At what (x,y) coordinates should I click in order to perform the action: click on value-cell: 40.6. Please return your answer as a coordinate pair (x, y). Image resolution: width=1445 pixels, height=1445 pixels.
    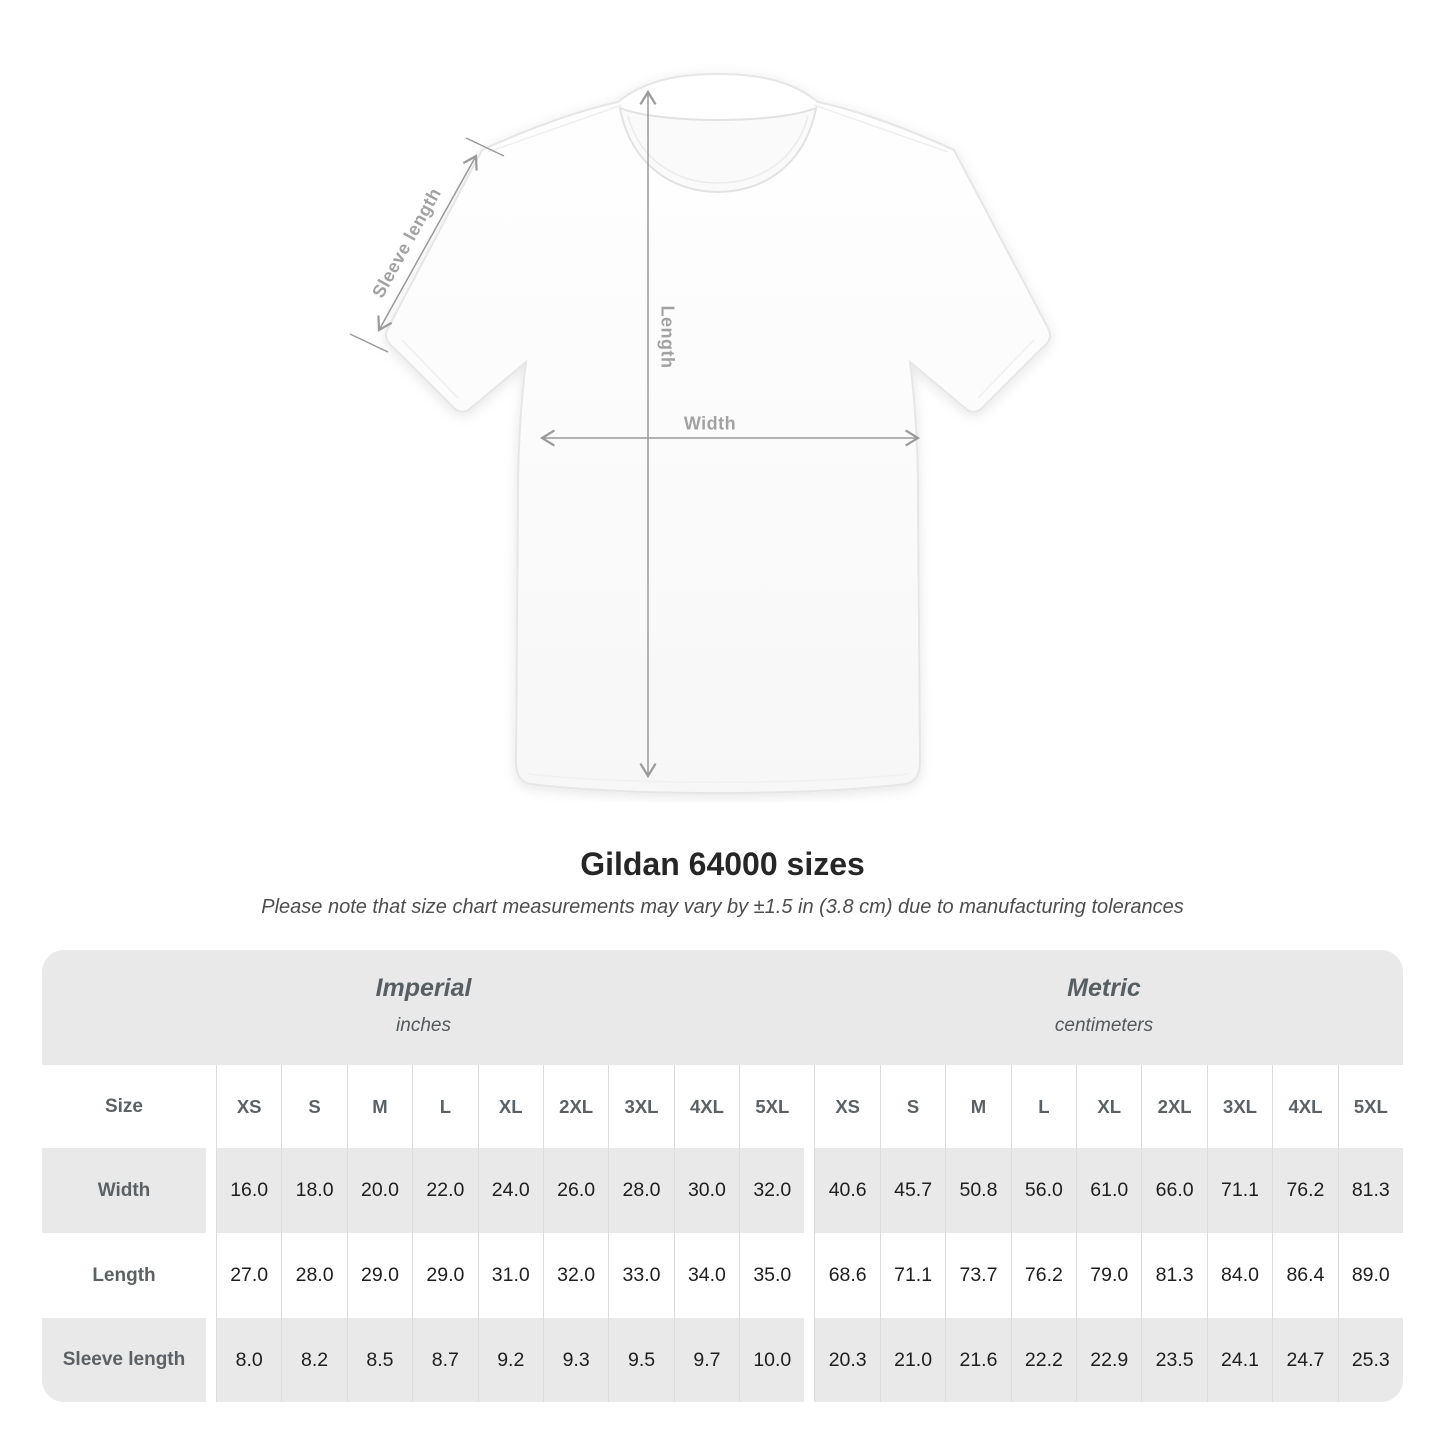
    Looking at the image, I should click on (847, 1190).